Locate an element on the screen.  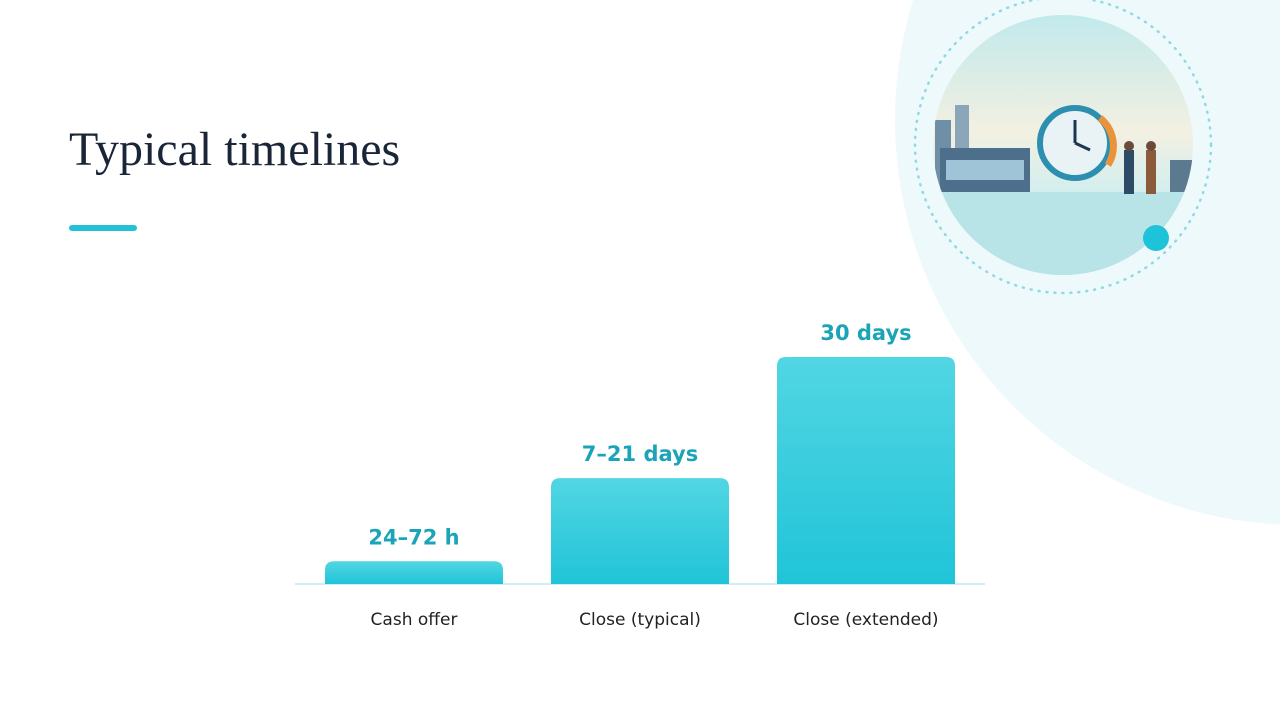
value-label: 24–72 h is located at coordinates (413, 537).